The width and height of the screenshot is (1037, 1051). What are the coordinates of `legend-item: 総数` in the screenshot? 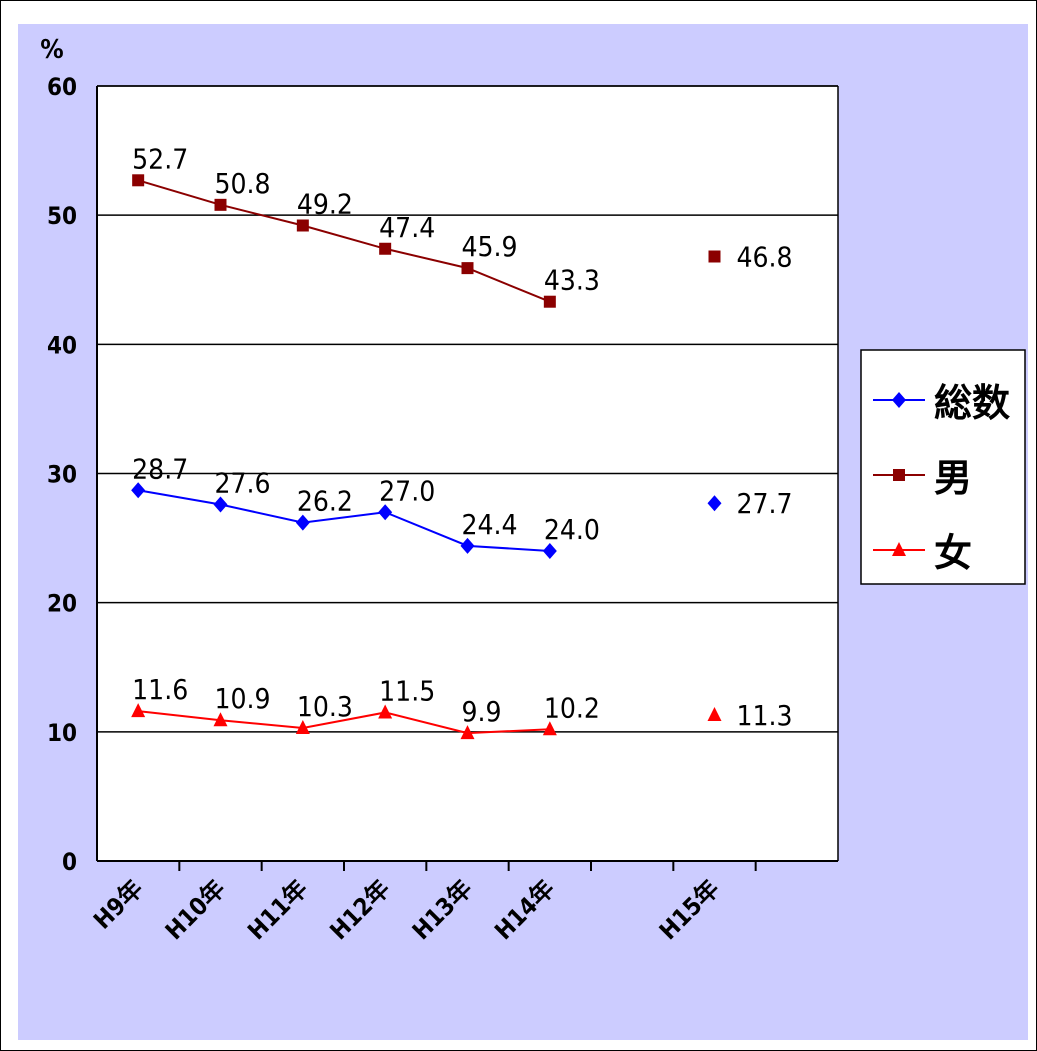 It's located at (941, 403).